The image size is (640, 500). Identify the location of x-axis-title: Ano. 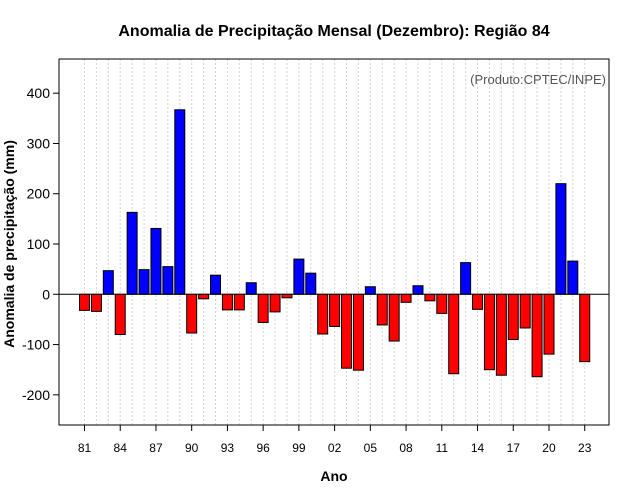
(333, 476).